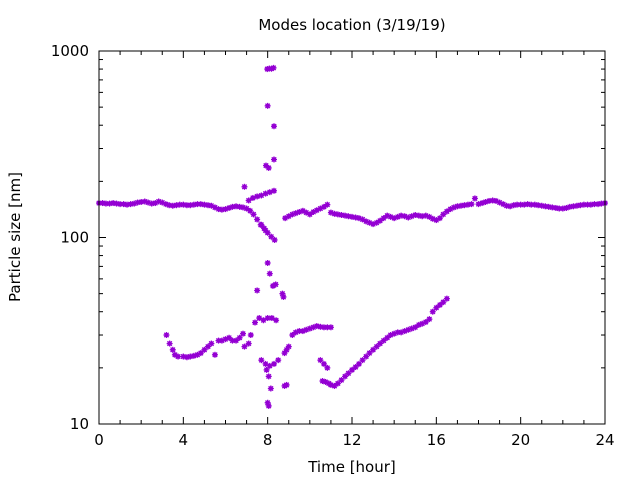  What do you see at coordinates (70, 51) in the screenshot?
I see `y-tick-label: 1000` at bounding box center [70, 51].